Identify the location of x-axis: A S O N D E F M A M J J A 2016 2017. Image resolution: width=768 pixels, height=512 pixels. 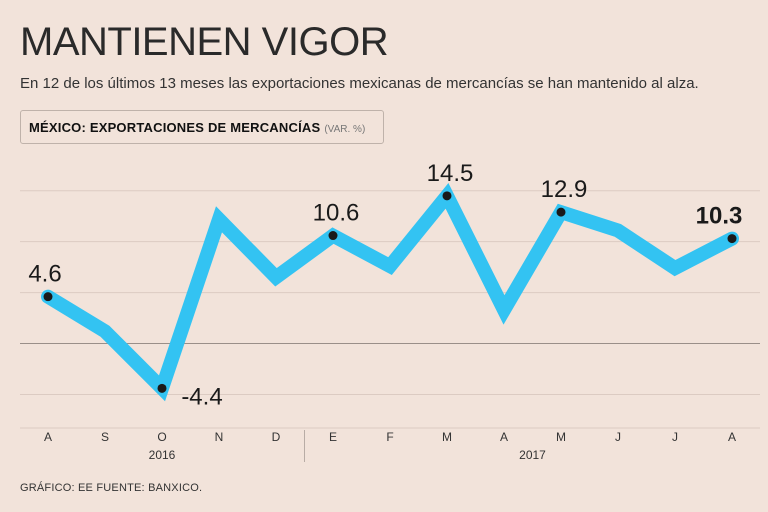
(390, 444).